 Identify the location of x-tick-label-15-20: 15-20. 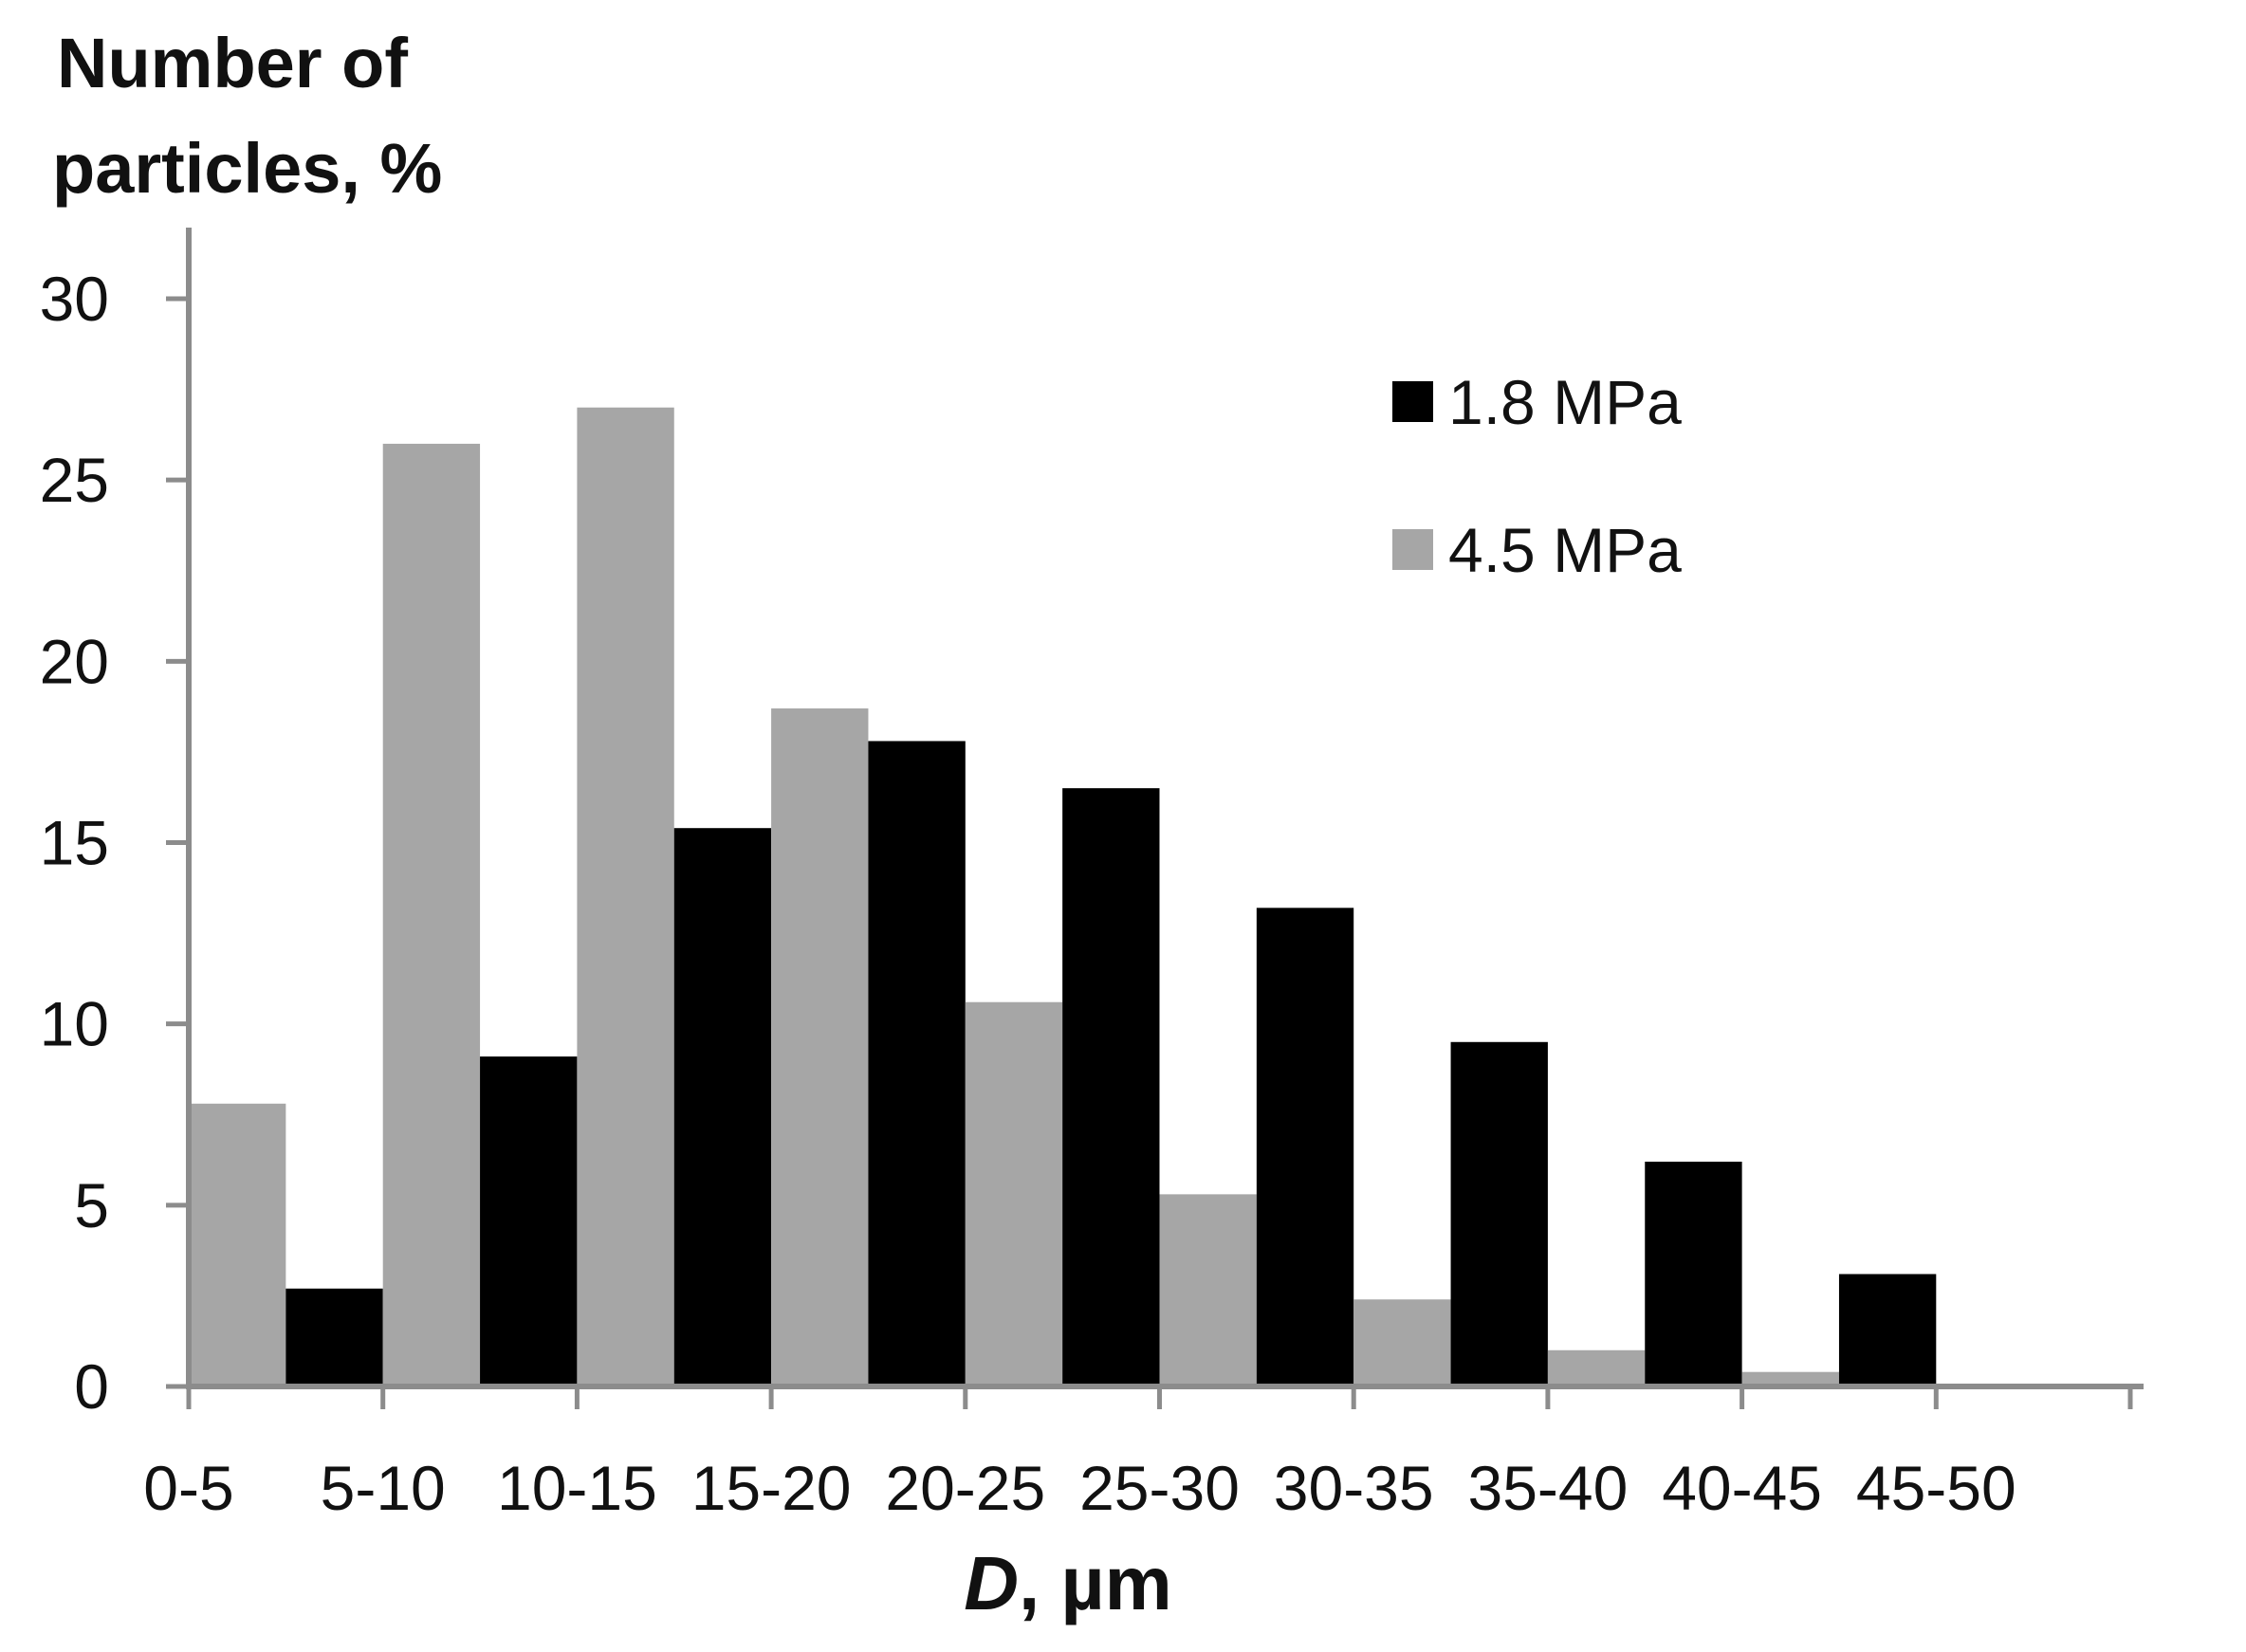
(771, 1488).